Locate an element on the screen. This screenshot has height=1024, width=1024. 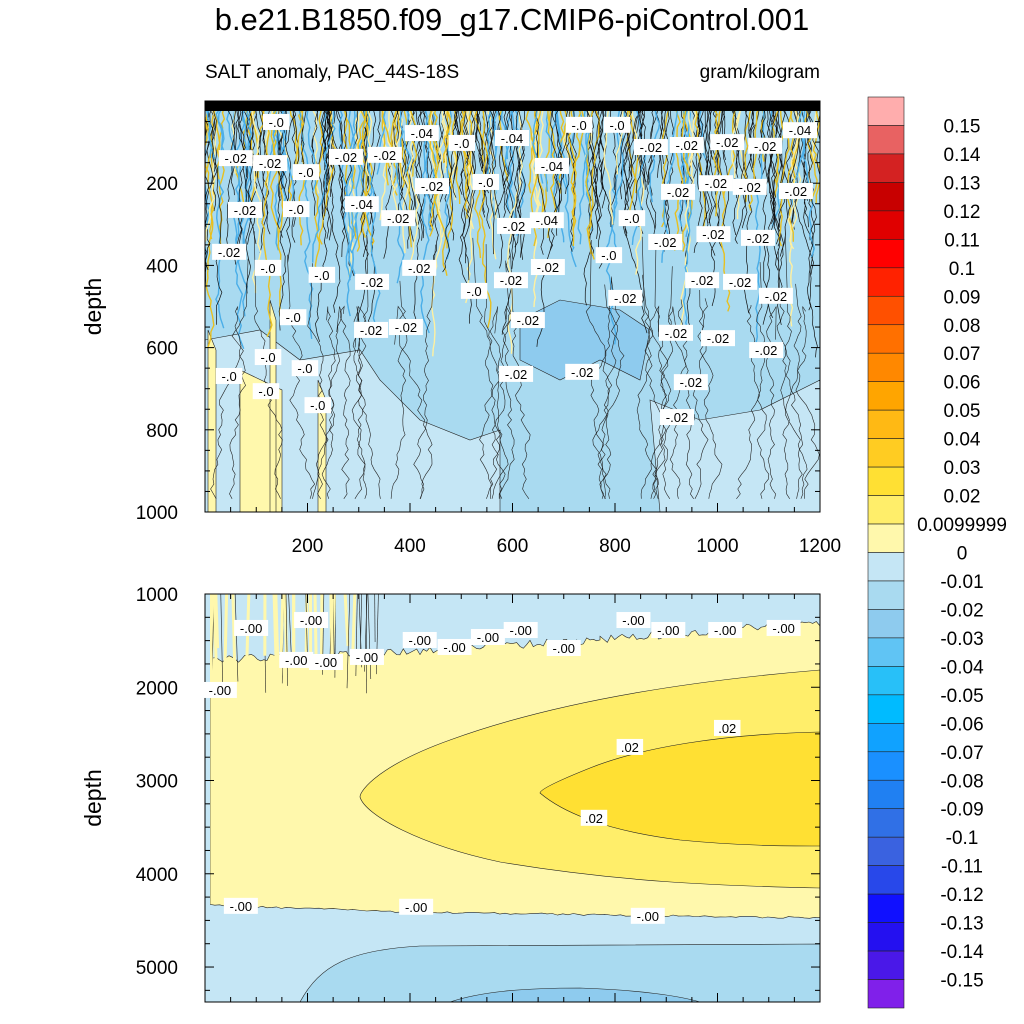
colorbar-label: 0.08 is located at coordinates (962, 326).